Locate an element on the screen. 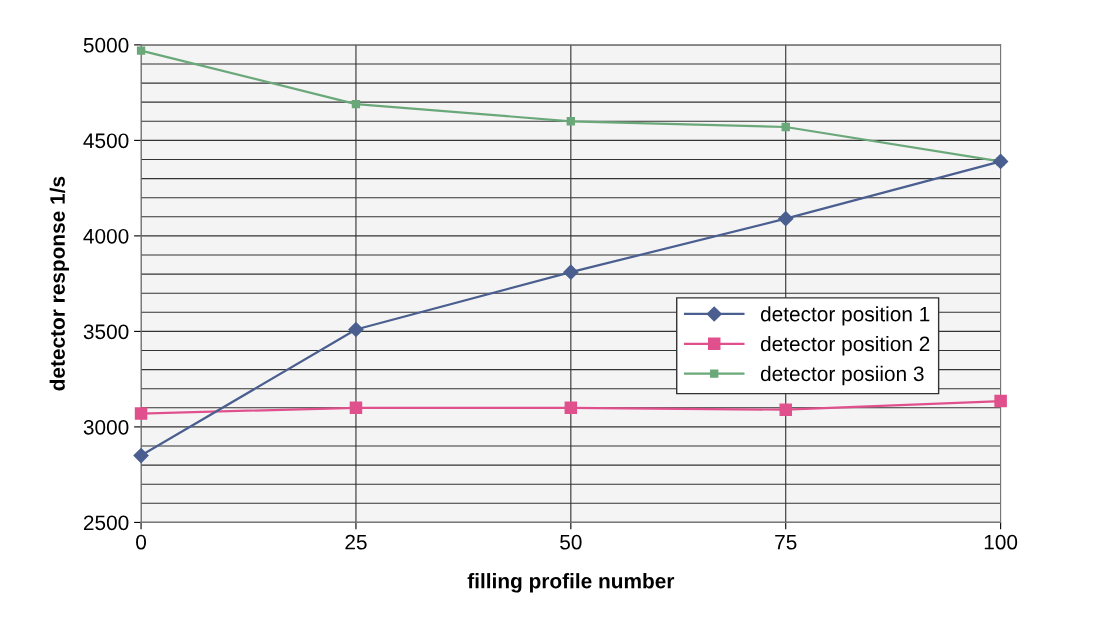 The image size is (1102, 641). x-axis-title: filling profile number is located at coordinates (571, 583).